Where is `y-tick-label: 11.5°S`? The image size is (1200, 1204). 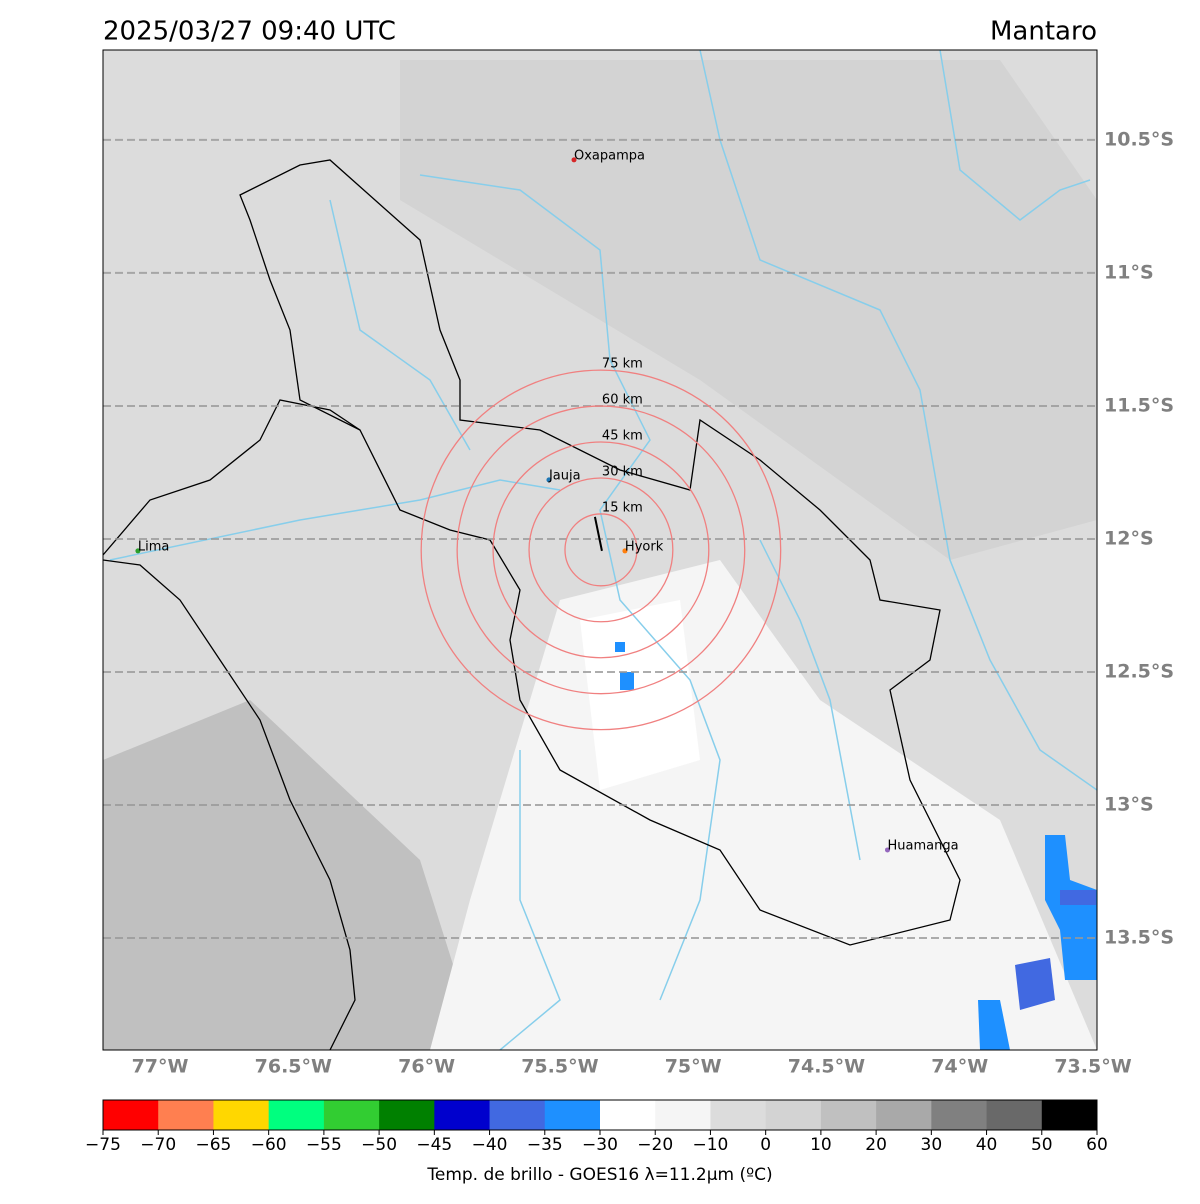 y-tick-label: 11.5°S is located at coordinates (1139, 405).